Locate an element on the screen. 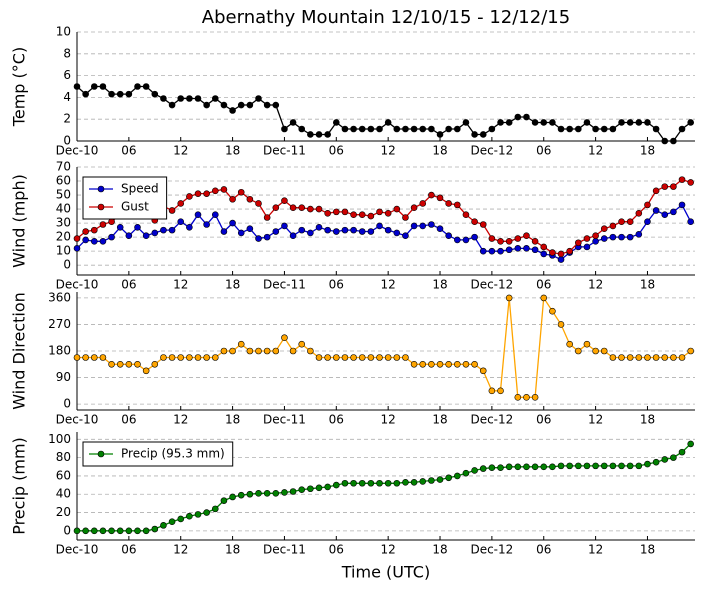  y-tick-label: 8 is located at coordinates (67, 53).